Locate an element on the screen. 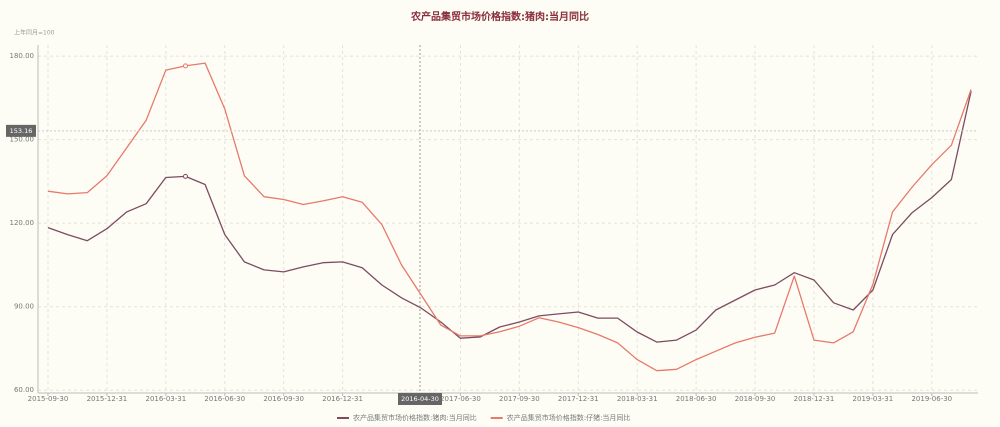  pointer-x-label: 2016-04-30 is located at coordinates (420, 399).